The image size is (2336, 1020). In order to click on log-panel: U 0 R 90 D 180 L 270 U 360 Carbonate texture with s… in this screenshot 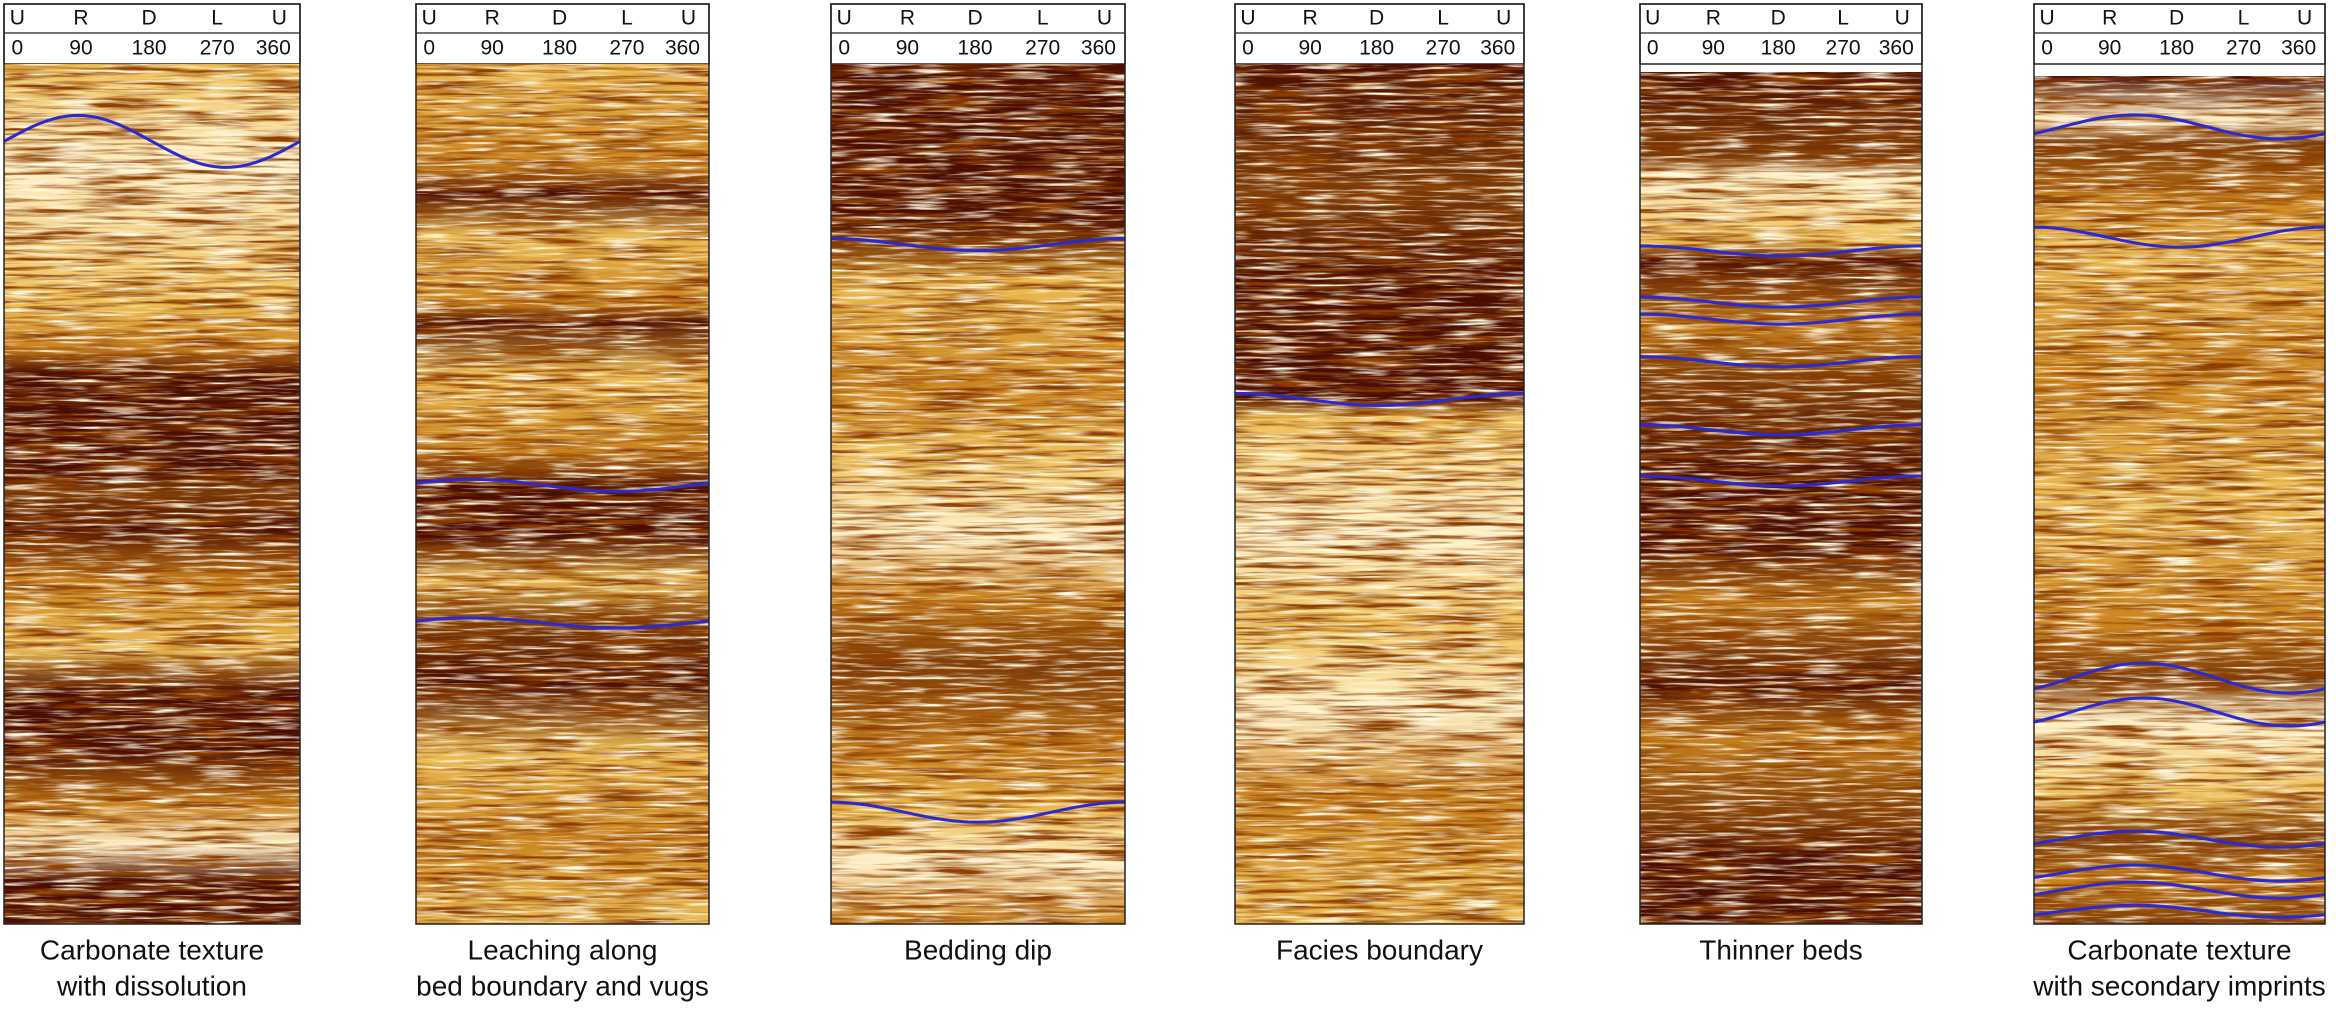, I will do `click(2179, 502)`.